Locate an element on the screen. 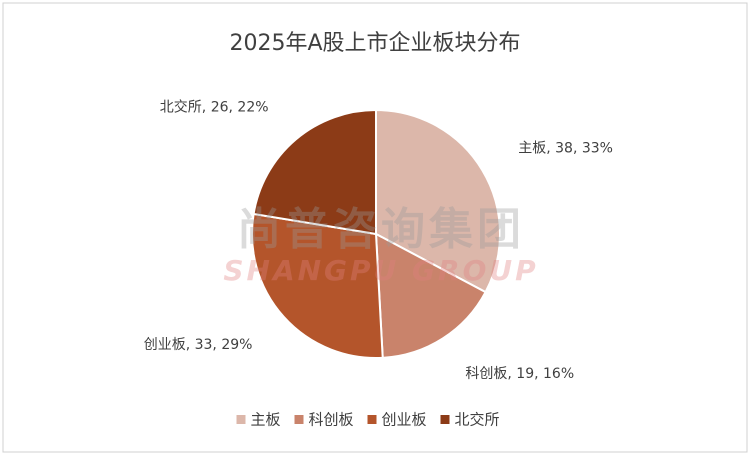 Image resolution: width=750 pixels, height=456 pixels. legend-label: 科创板 is located at coordinates (331, 420).